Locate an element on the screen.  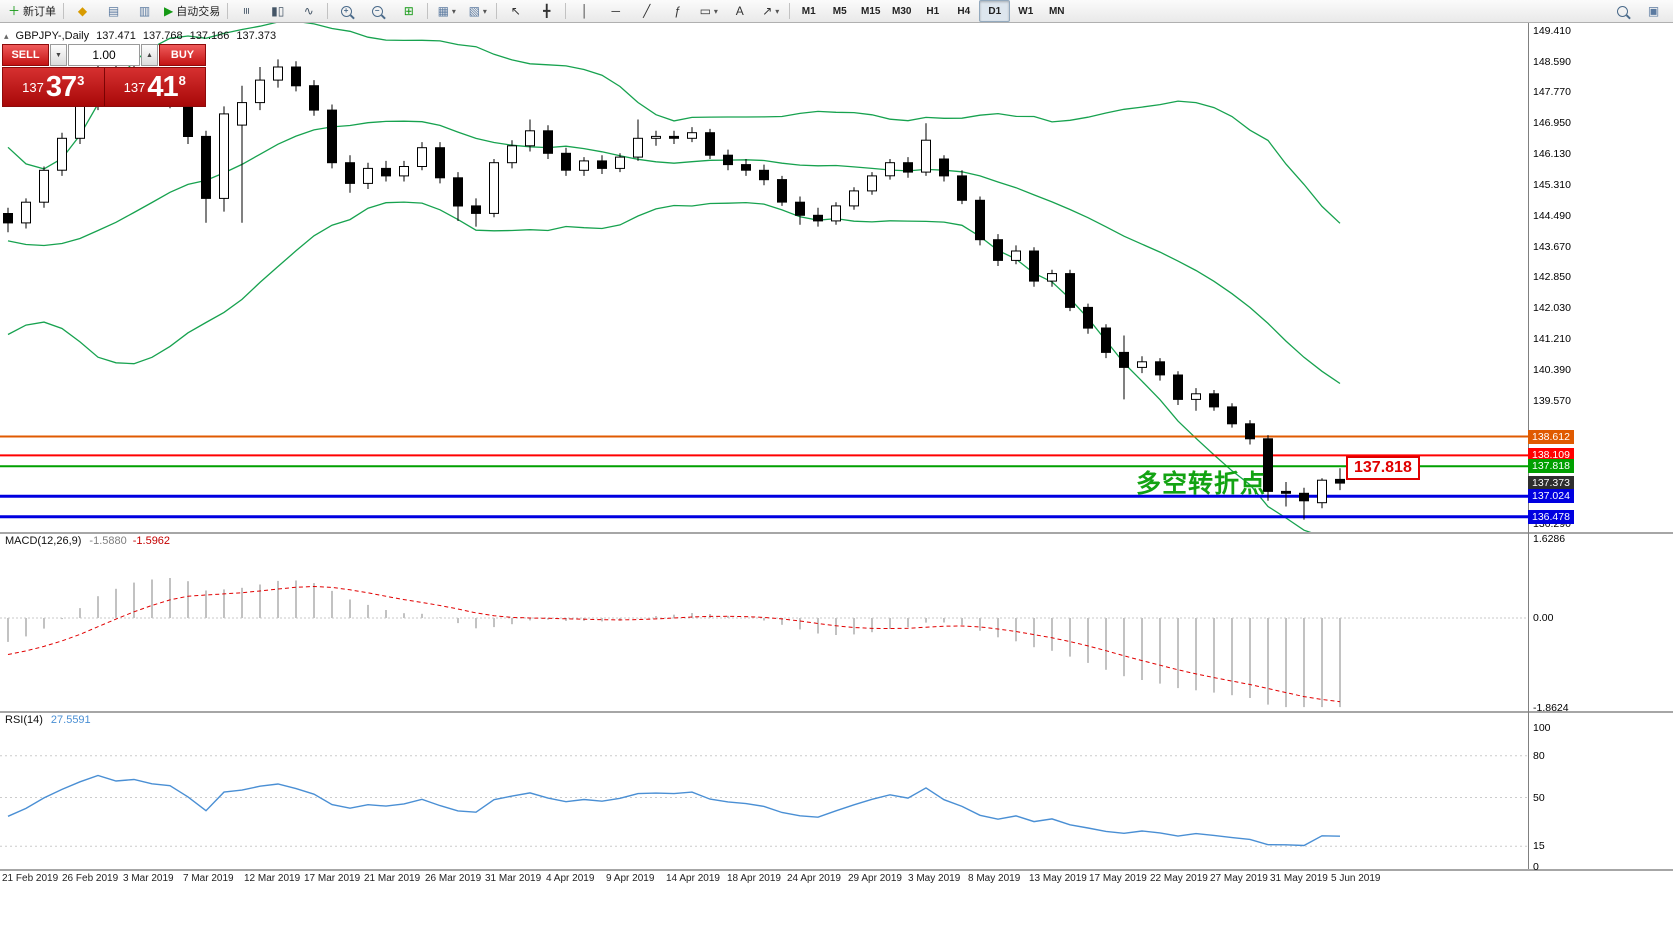
bars-chart-icon: ≡ is located at coordinates (246, 11).